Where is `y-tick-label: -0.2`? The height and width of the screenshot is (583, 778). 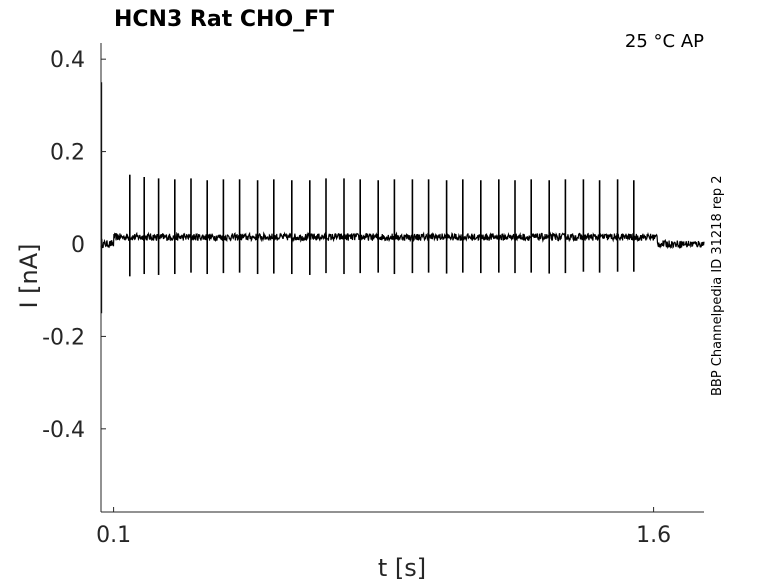
y-tick-label: -0.2 is located at coordinates (63, 337).